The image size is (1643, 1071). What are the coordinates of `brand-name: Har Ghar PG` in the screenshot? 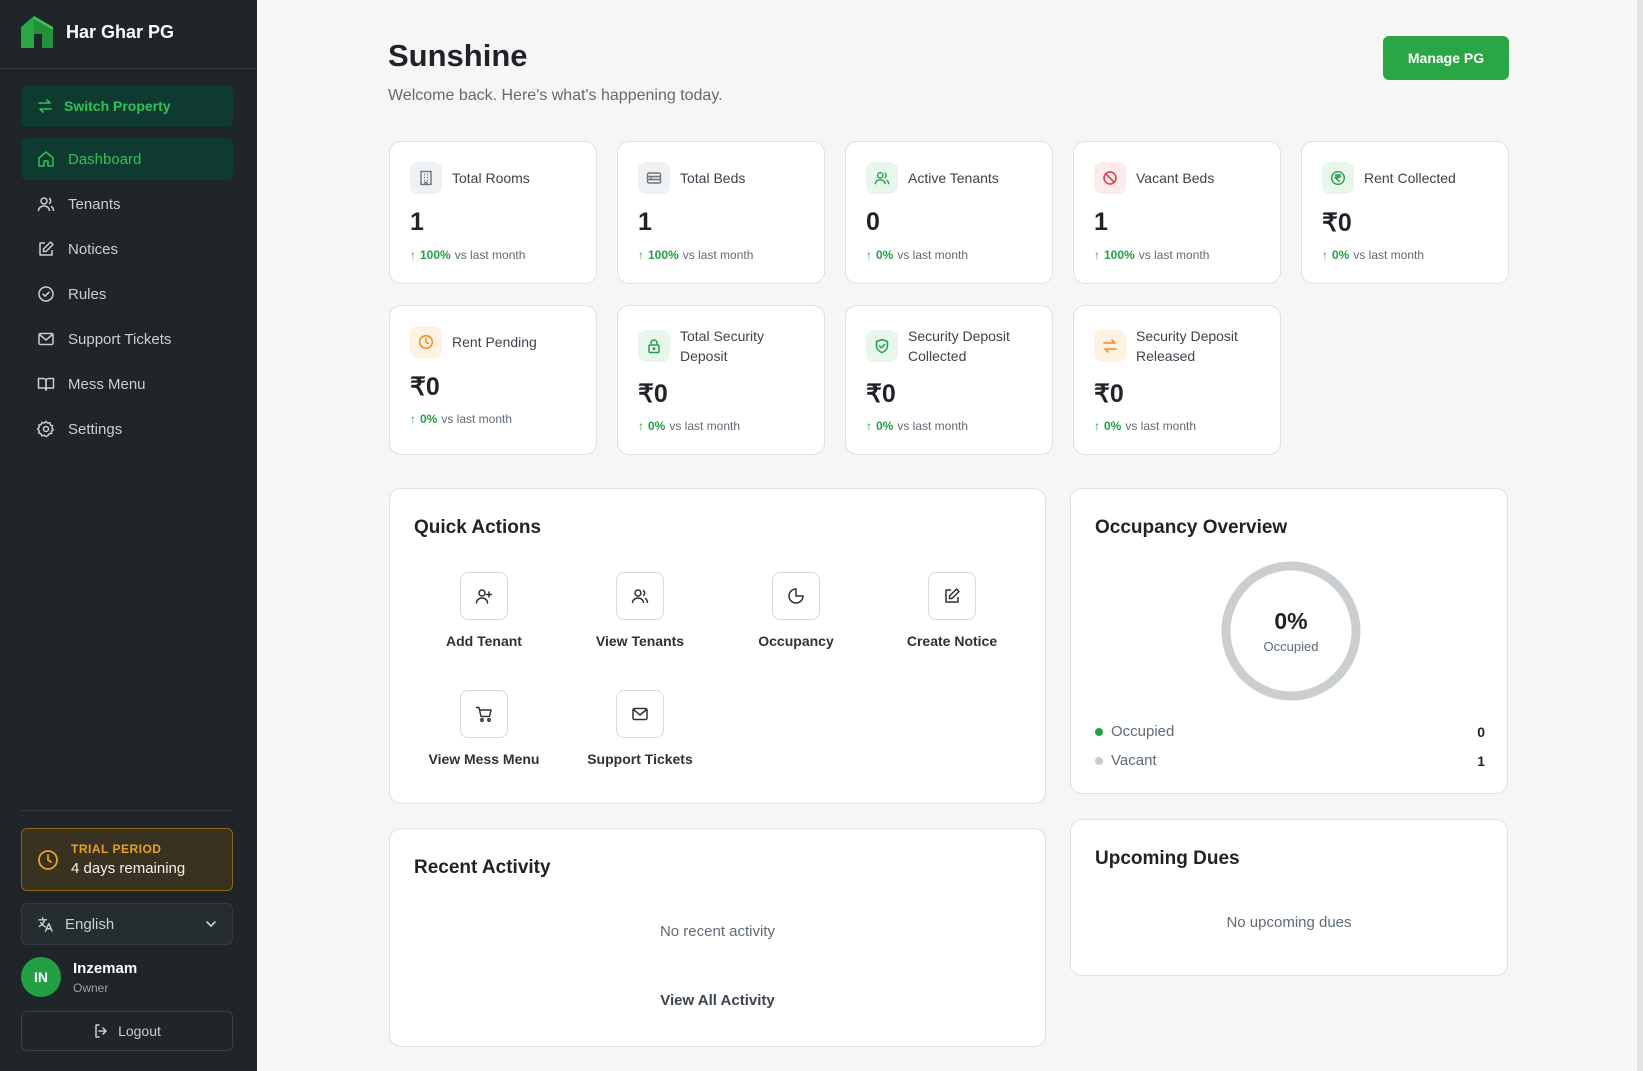 It's located at (120, 31).